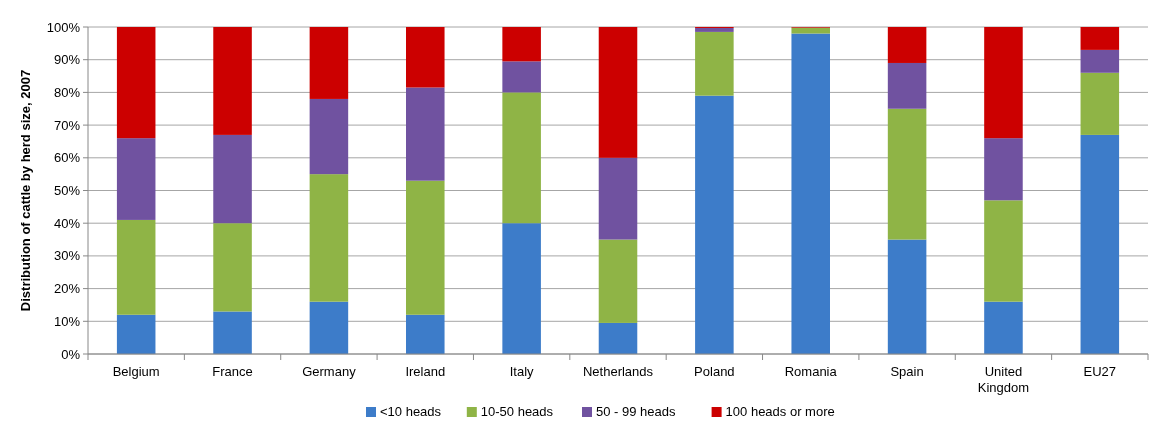 The height and width of the screenshot is (430, 1167). I want to click on x-tick-label: United Kingdom, so click(1003, 379).